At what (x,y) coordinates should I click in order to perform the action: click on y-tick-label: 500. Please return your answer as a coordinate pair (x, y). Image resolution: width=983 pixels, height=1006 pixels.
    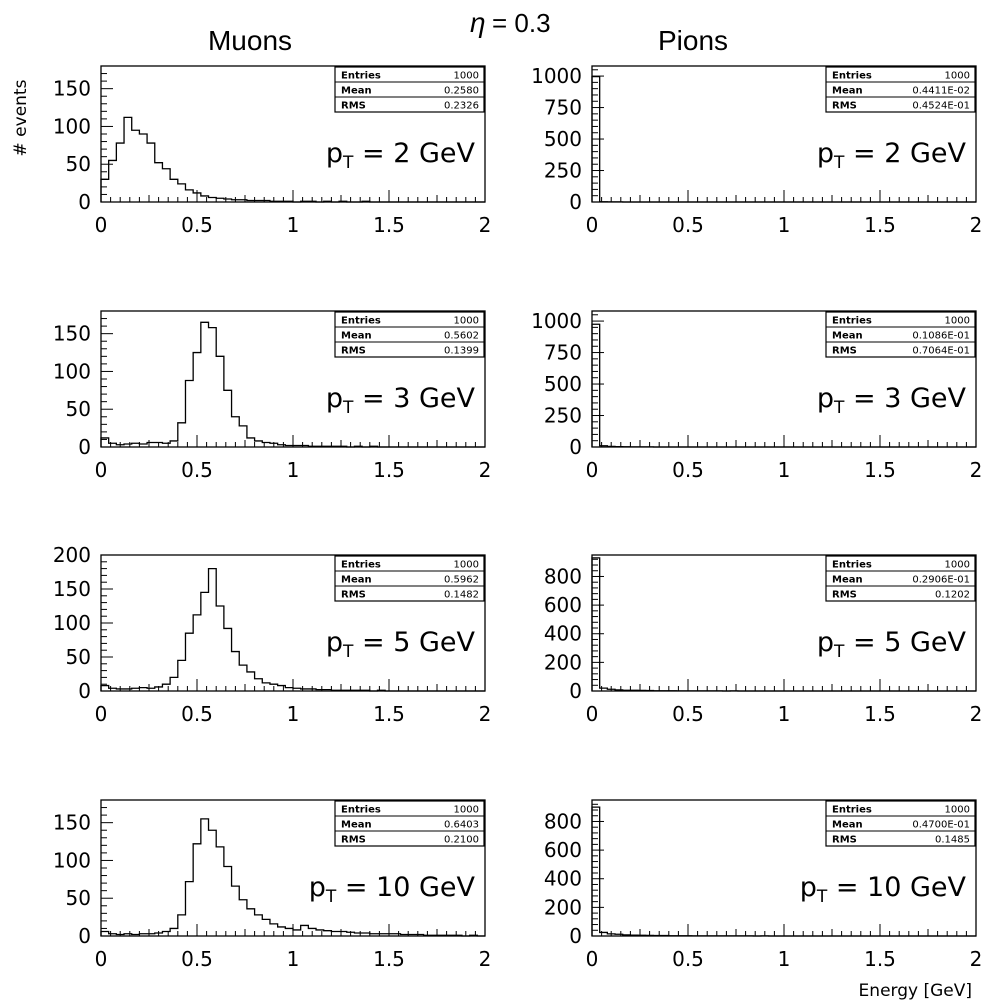
    Looking at the image, I should click on (563, 384).